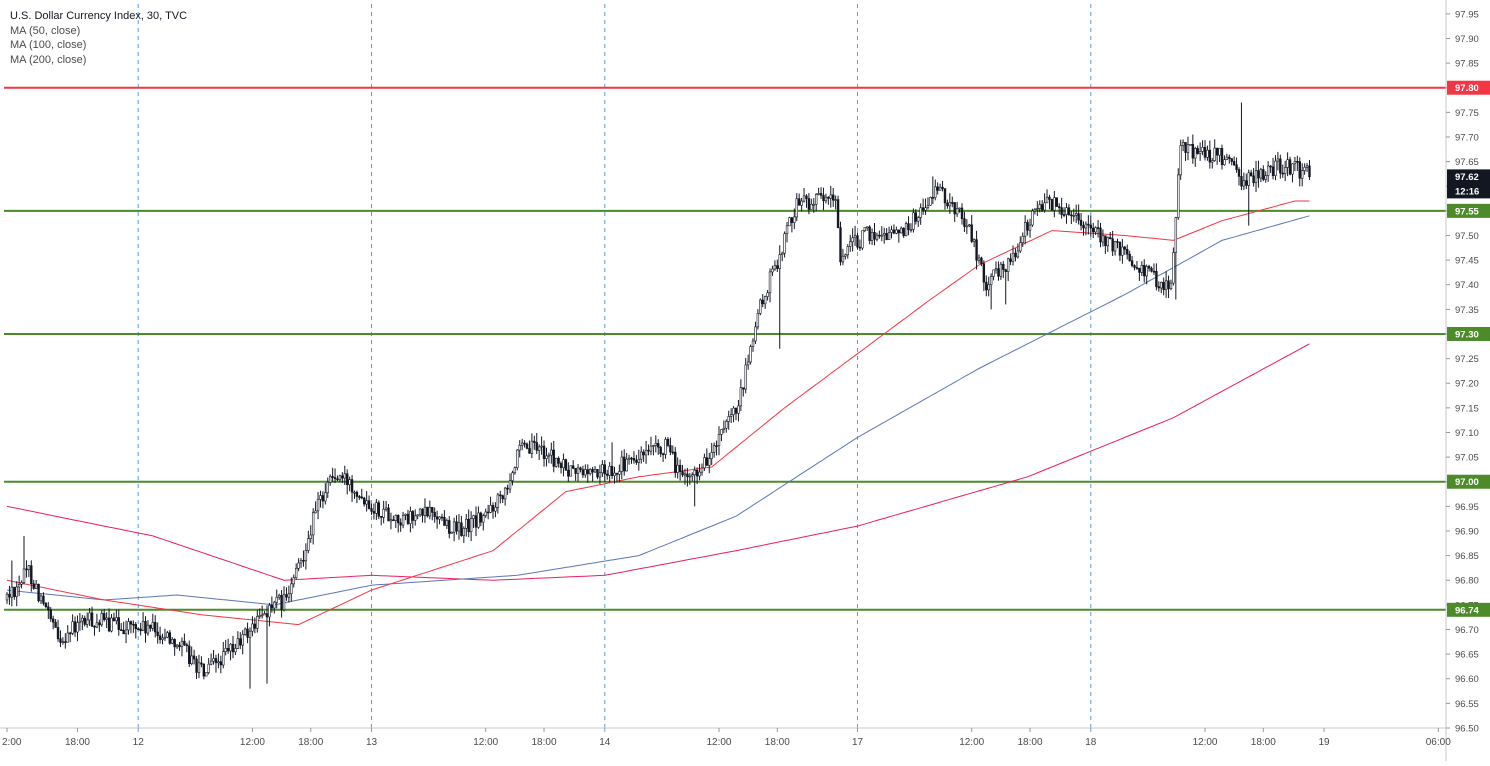 This screenshot has height=766, width=1490. What do you see at coordinates (1467, 458) in the screenshot?
I see `price-tick-label: 97.05` at bounding box center [1467, 458].